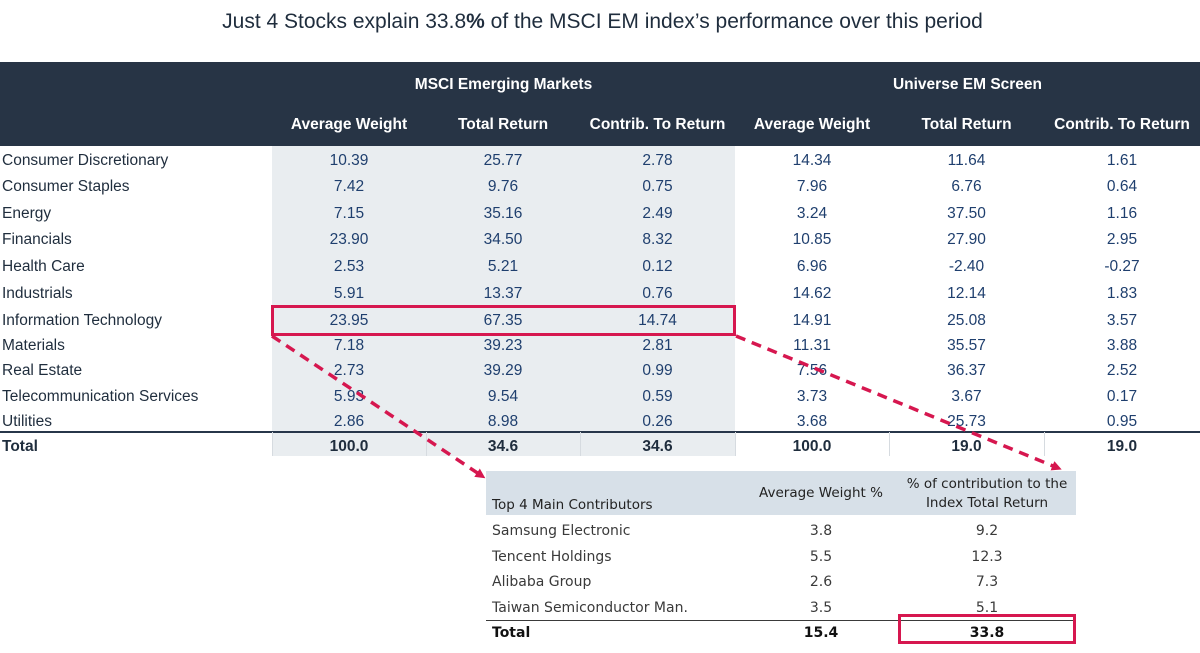 The image size is (1200, 653). What do you see at coordinates (349, 345) in the screenshot?
I see `value-cell: 7.18` at bounding box center [349, 345].